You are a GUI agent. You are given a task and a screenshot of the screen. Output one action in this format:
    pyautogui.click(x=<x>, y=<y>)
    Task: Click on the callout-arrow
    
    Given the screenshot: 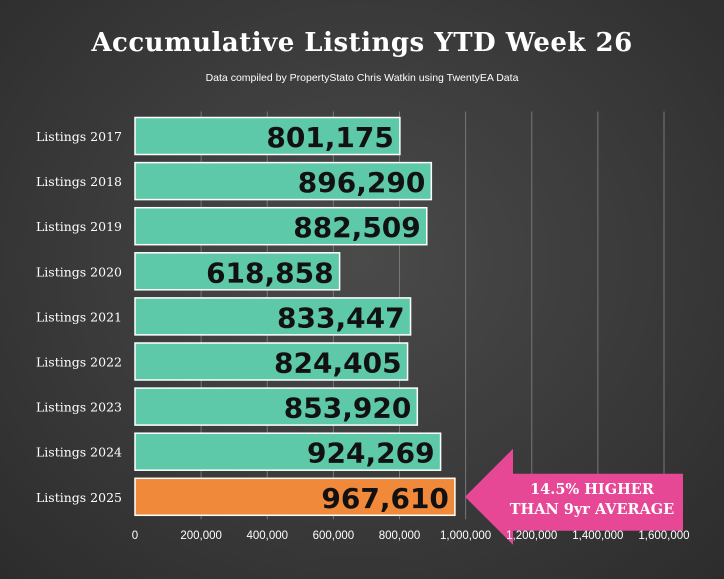 What is the action you would take?
    pyautogui.click(x=574, y=496)
    